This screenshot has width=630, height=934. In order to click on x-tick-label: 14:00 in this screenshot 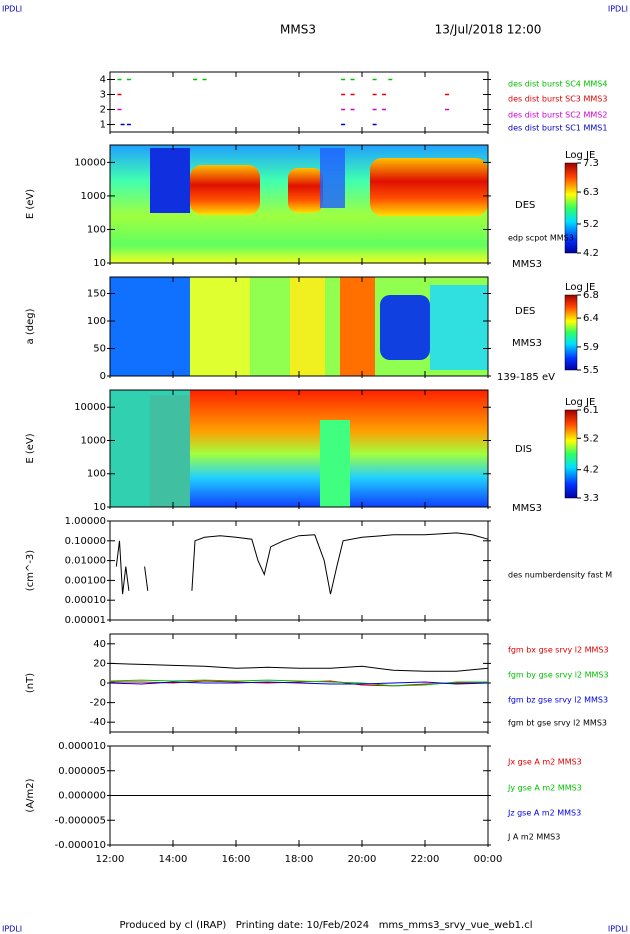, I will do `click(173, 859)`.